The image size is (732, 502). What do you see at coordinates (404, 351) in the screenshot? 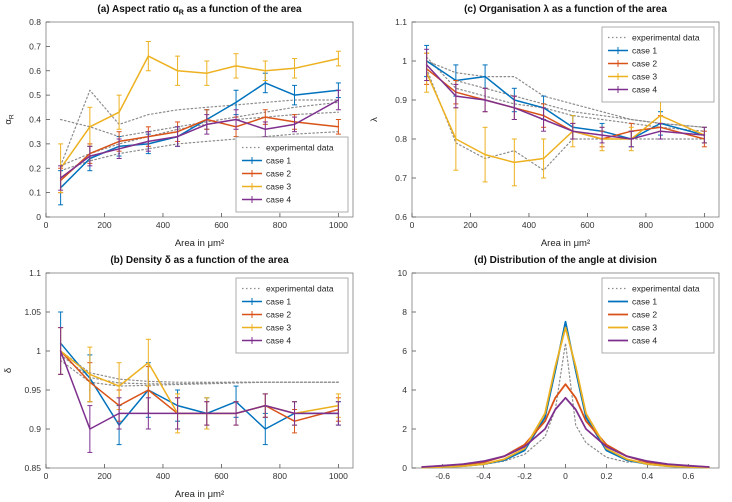
I see `y-tick-label: 6` at bounding box center [404, 351].